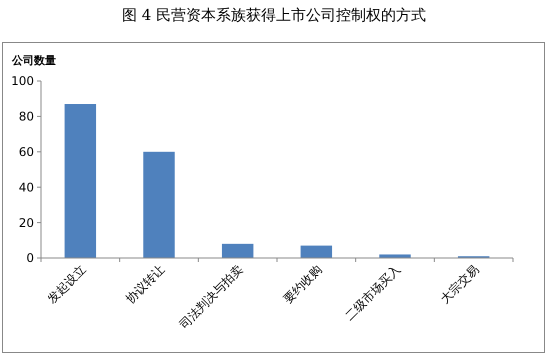 The image size is (548, 356). Describe the element at coordinates (302, 284) in the screenshot. I see `x-tick-label: 要约收购` at that location.